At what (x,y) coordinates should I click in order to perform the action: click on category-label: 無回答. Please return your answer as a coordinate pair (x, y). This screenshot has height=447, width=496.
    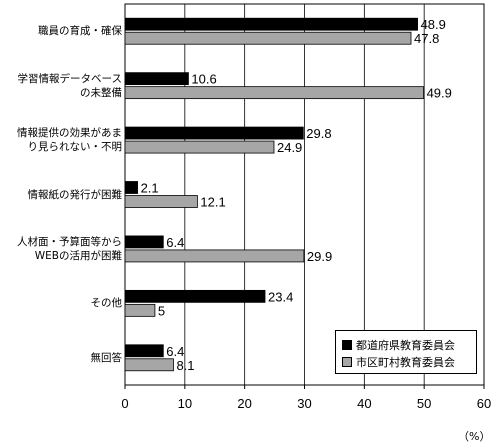
    Looking at the image, I should click on (106, 357).